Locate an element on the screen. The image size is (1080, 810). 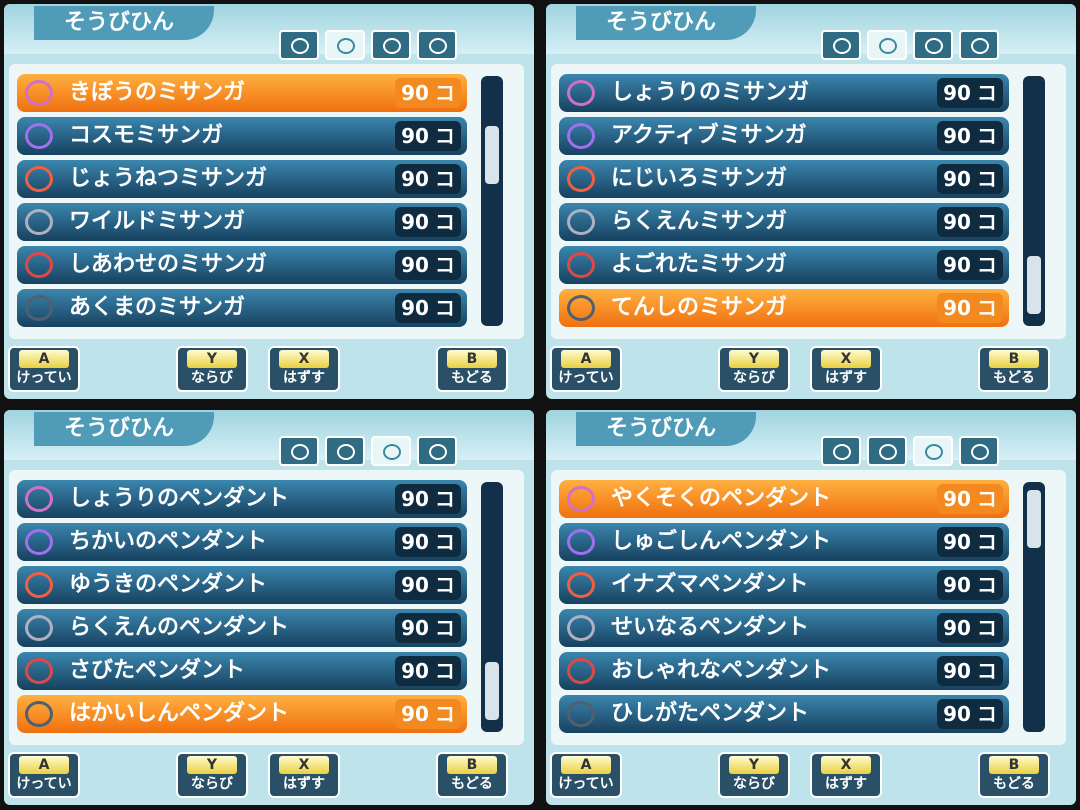
item-name: しあわせのミサンガ is located at coordinates (168, 264).